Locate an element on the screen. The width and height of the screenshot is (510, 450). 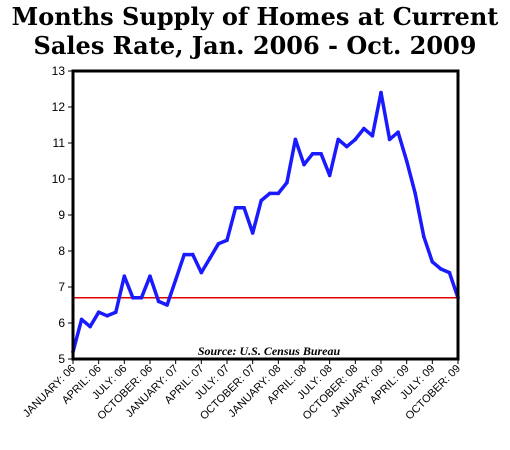
y-tick-label: 11 is located at coordinates (59, 143).